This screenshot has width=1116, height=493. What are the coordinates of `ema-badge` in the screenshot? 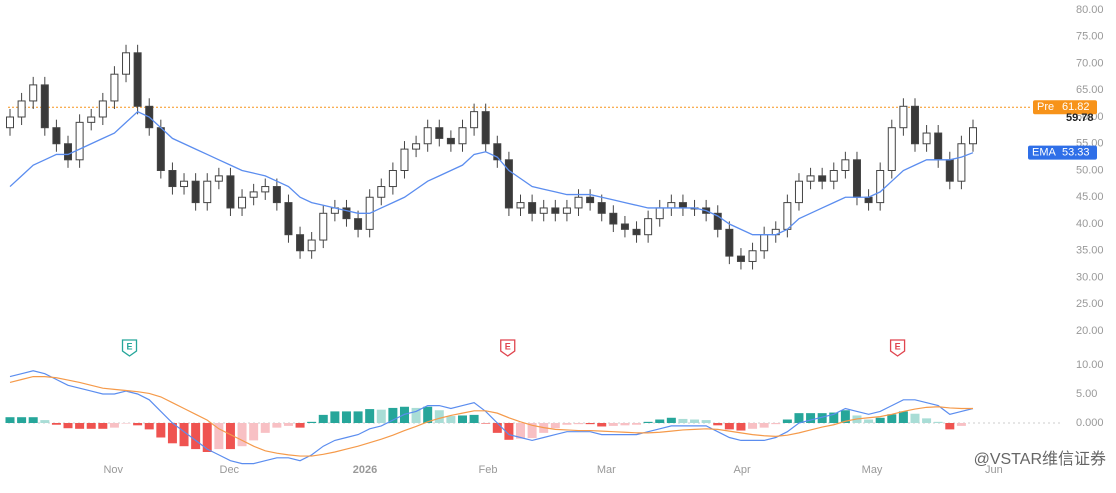 It's located at (1062, 152).